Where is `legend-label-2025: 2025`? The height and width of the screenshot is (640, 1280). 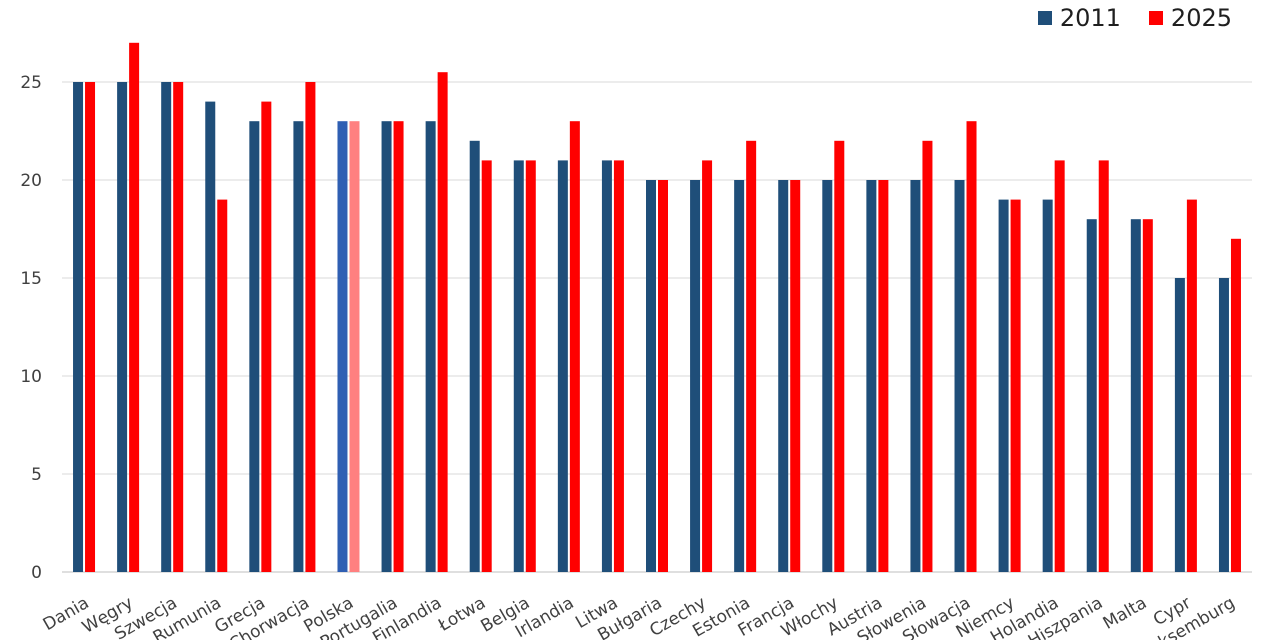
legend-label-2025: 2025 is located at coordinates (1201, 18).